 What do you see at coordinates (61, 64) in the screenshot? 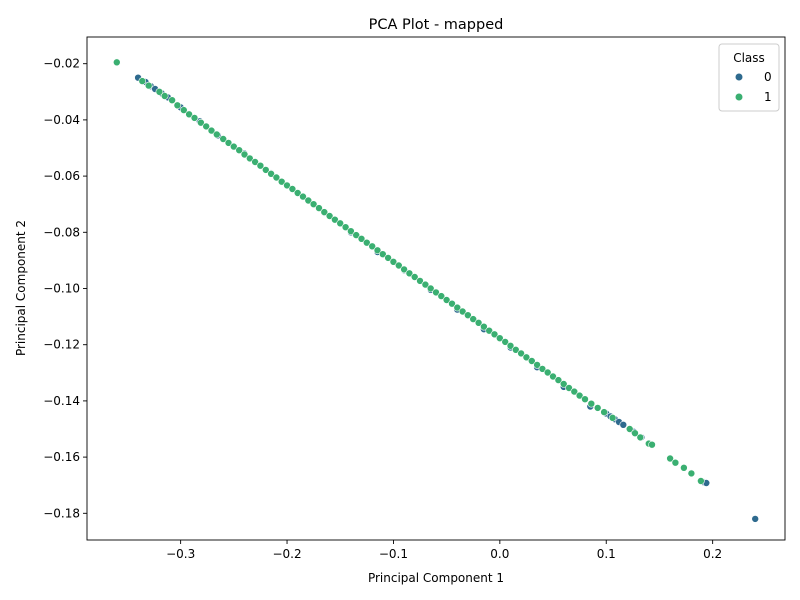
I see `y-tick-label: −0.02` at bounding box center [61, 64].